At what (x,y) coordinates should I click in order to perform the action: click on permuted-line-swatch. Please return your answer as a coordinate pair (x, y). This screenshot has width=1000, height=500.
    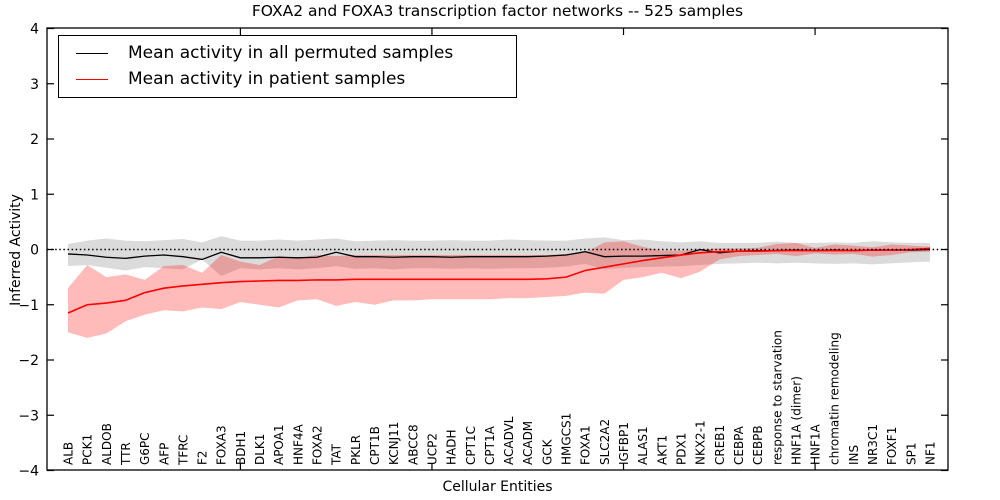
    Looking at the image, I should click on (92, 53).